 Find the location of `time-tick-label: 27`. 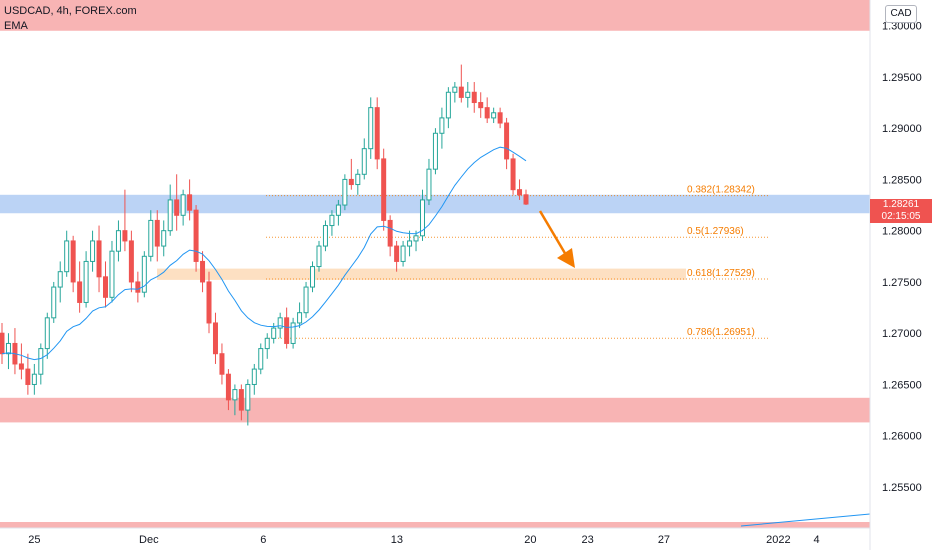

time-tick-label: 27 is located at coordinates (664, 540).